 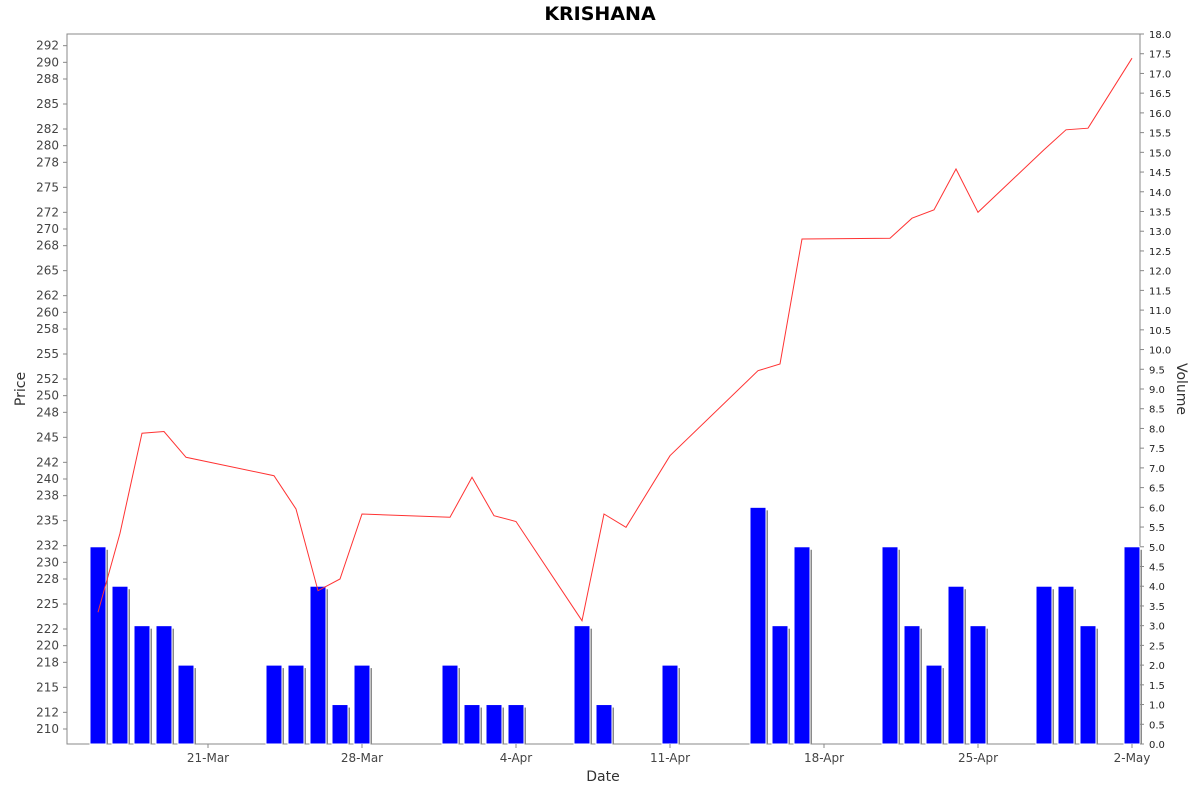 I want to click on price-tick-label: 268, so click(x=47, y=246).